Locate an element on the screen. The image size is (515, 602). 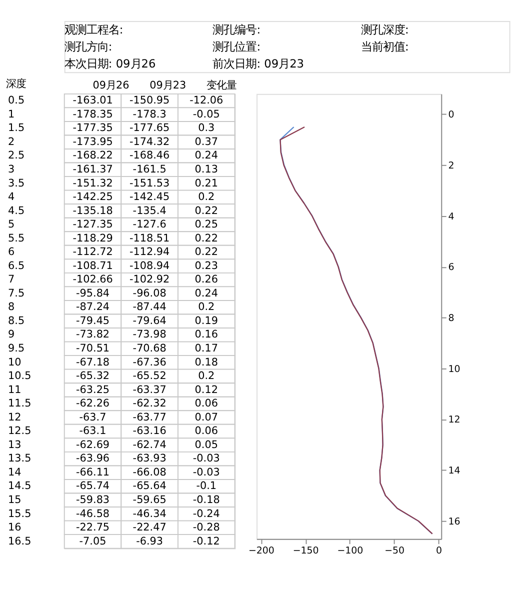
data-label: -150.95 is located at coordinates (149, 100).